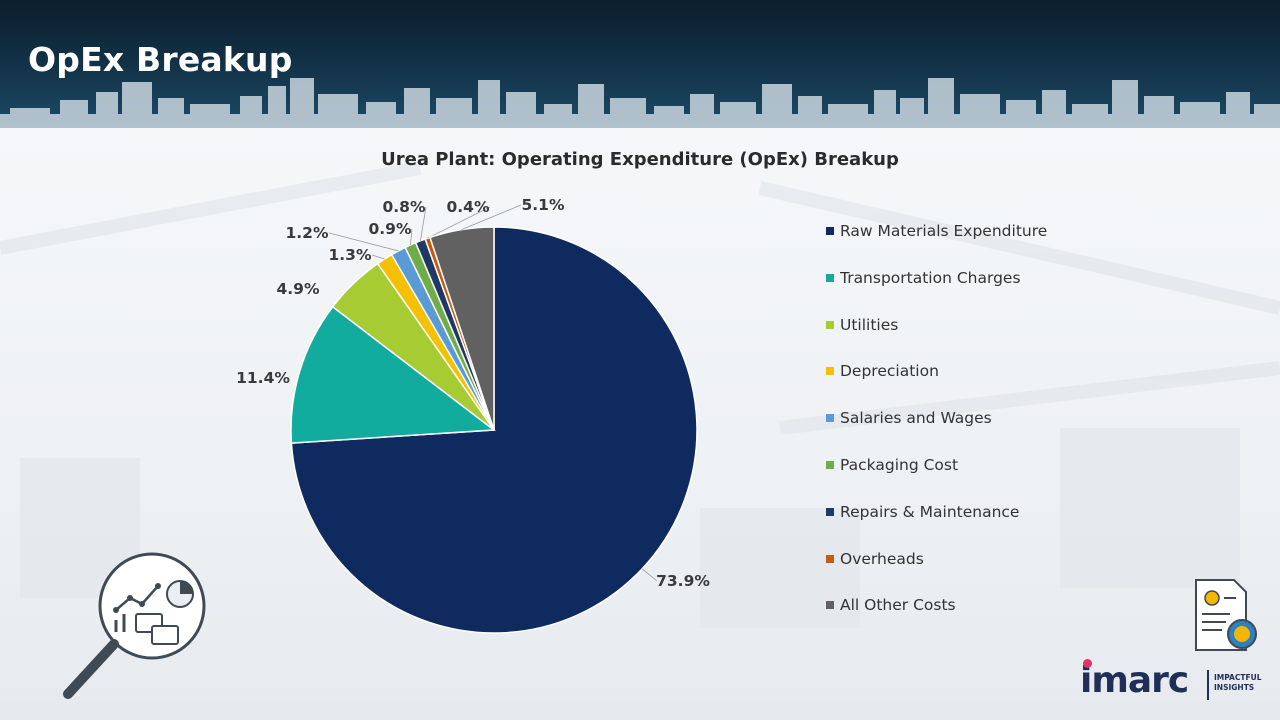 The height and width of the screenshot is (720, 1280). Describe the element at coordinates (1226, 615) in the screenshot. I see `cost-document-icon` at that location.